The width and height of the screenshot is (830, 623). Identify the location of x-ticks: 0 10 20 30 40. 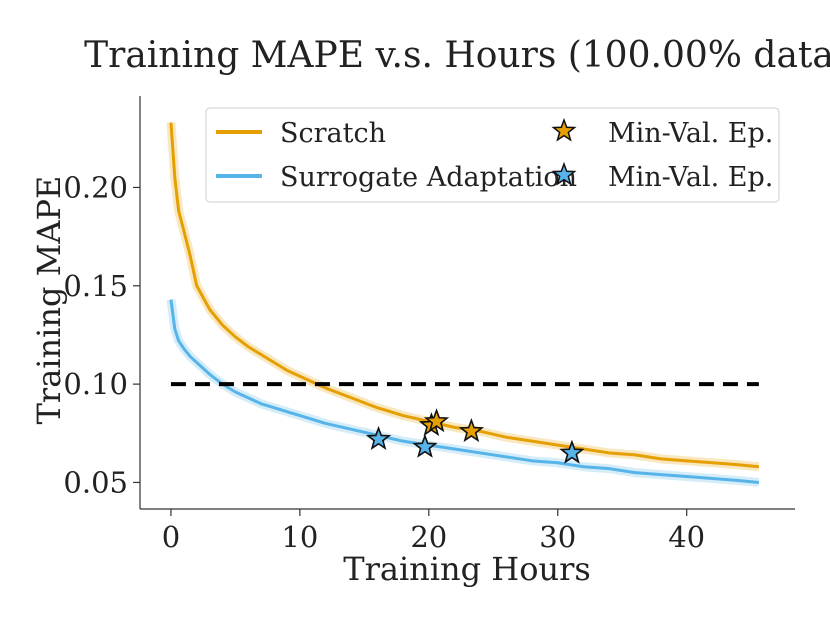
(433, 531).